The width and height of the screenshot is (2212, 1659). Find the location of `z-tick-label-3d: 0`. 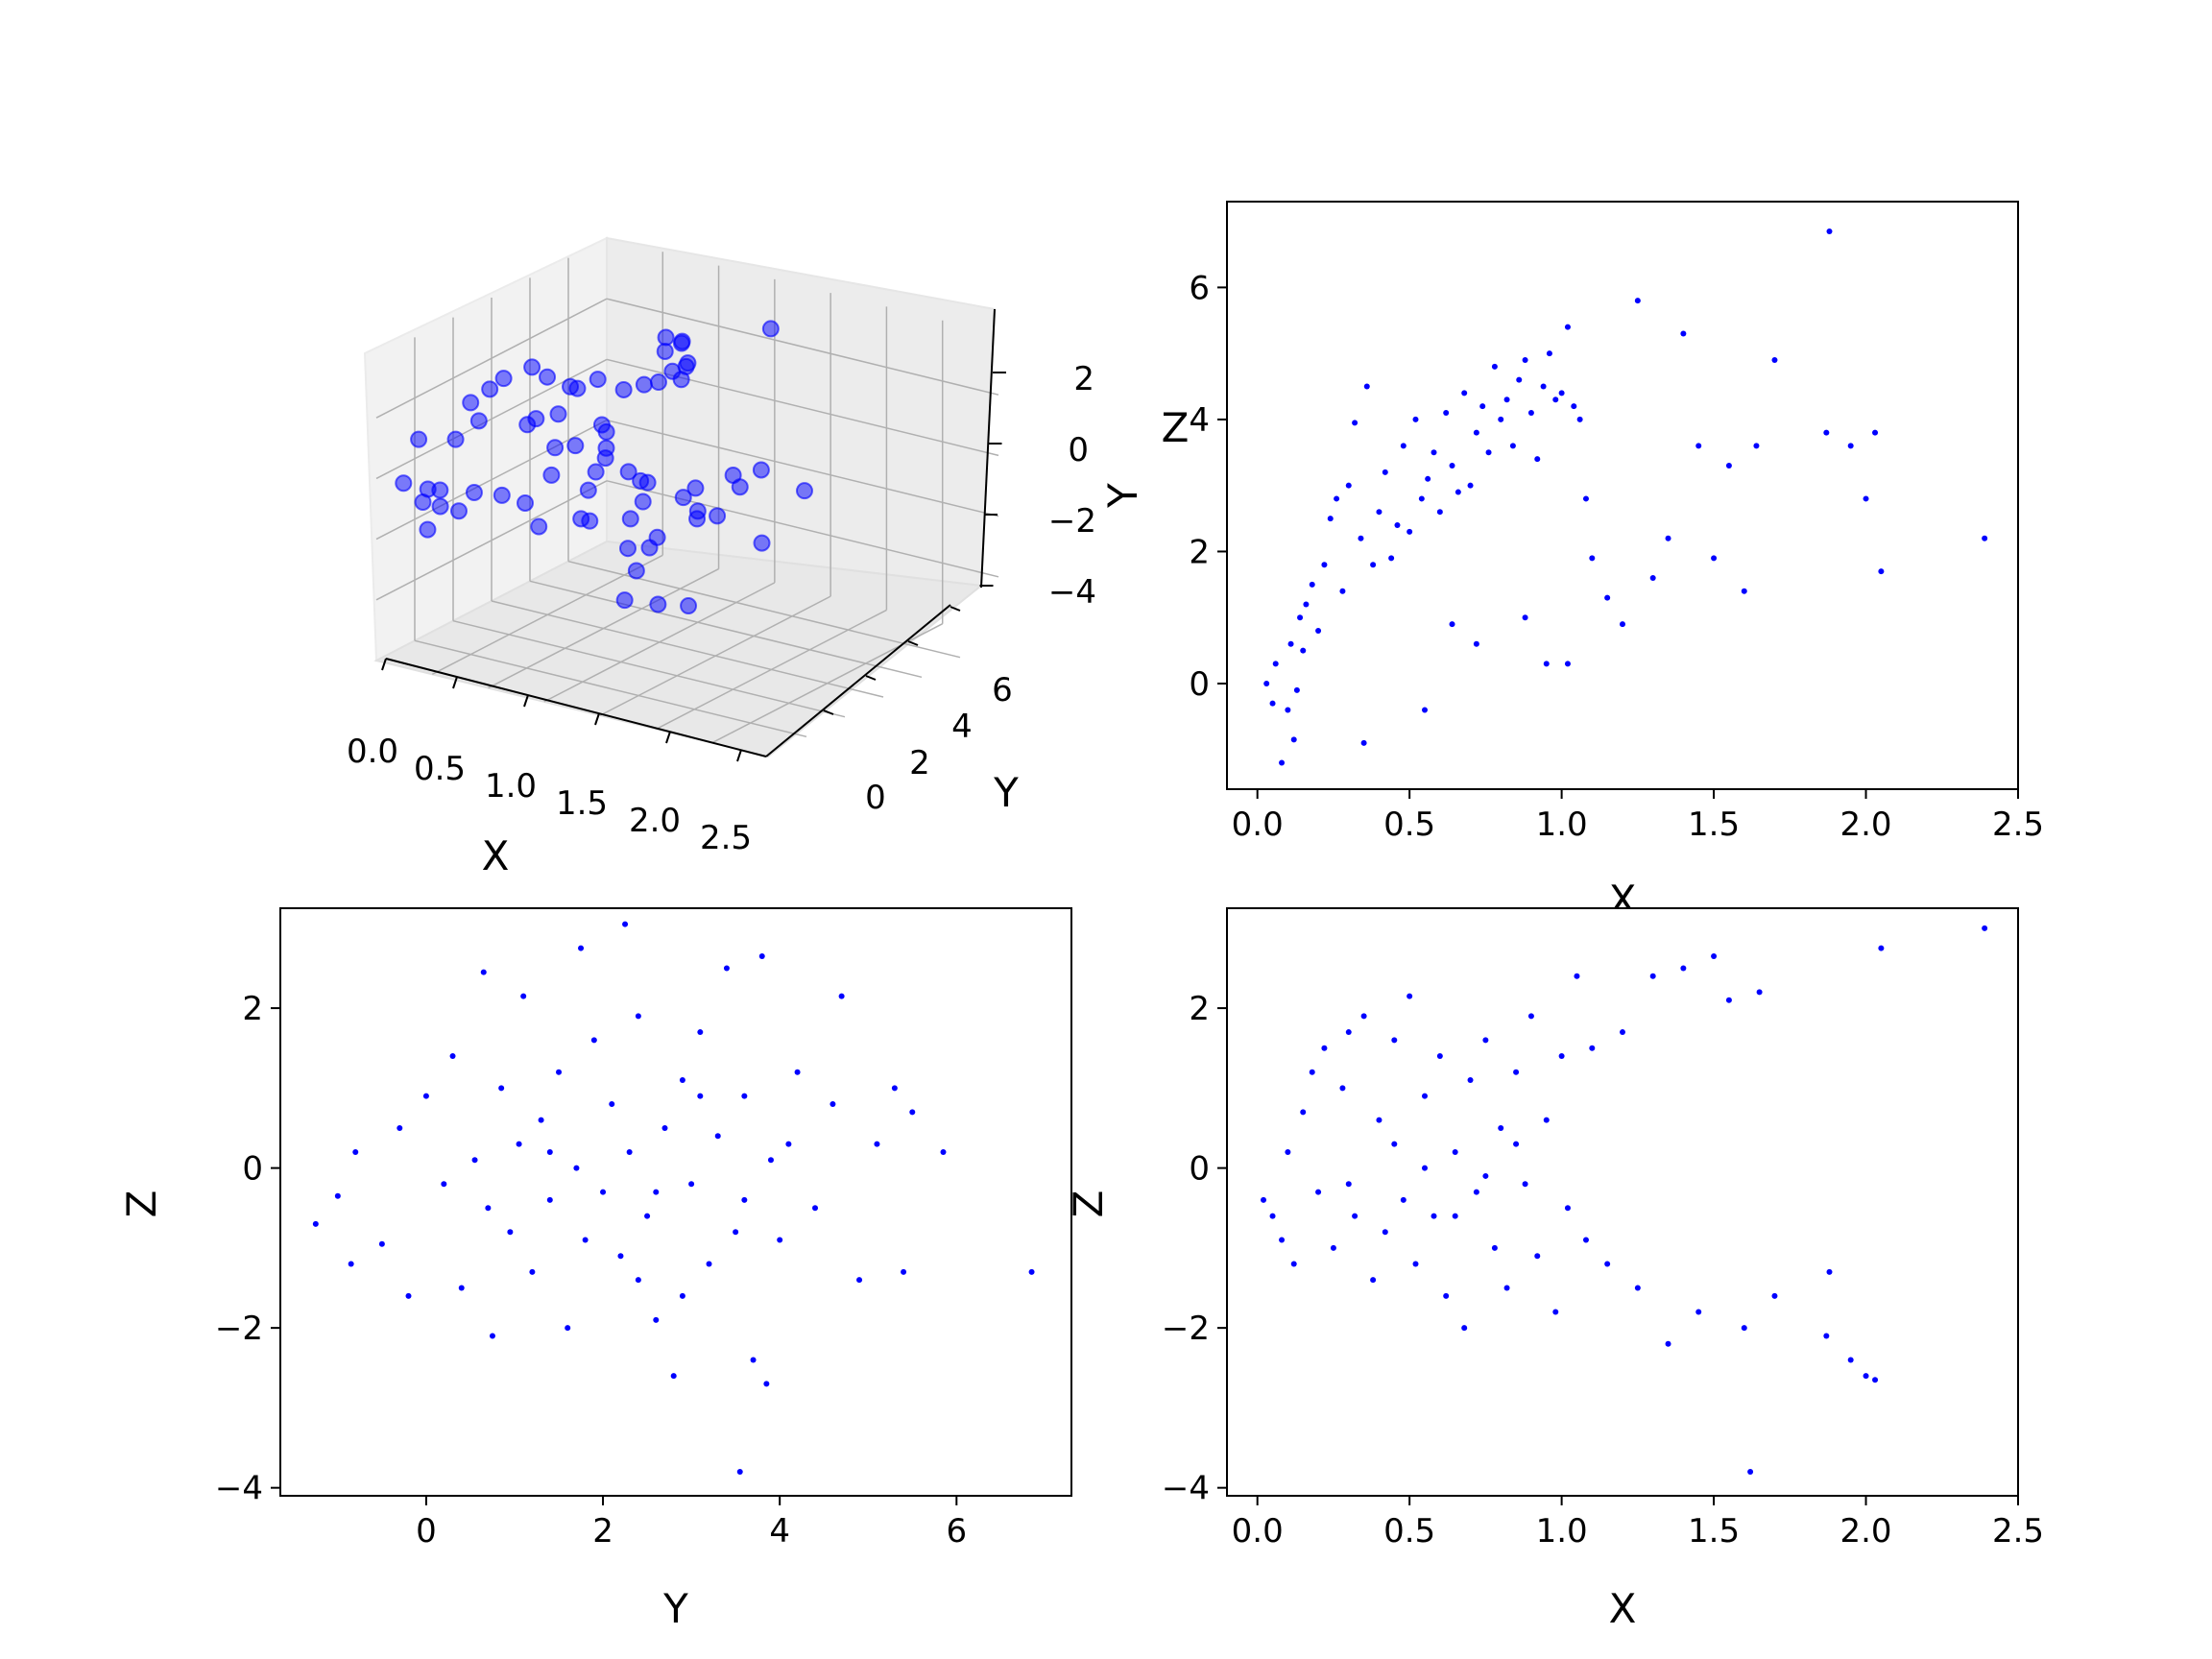

z-tick-label-3d: 0 is located at coordinates (1078, 450).